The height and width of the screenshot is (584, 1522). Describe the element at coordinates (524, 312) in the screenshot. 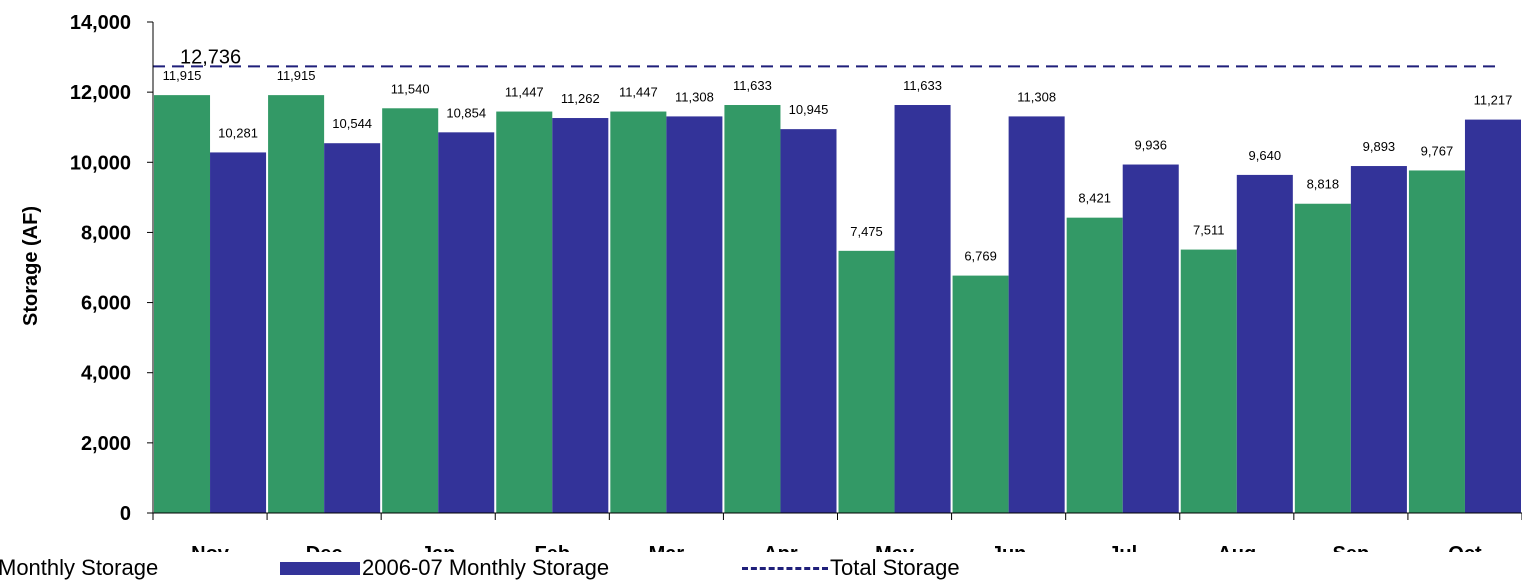

I see `bar-monthly-storage-feb` at that location.